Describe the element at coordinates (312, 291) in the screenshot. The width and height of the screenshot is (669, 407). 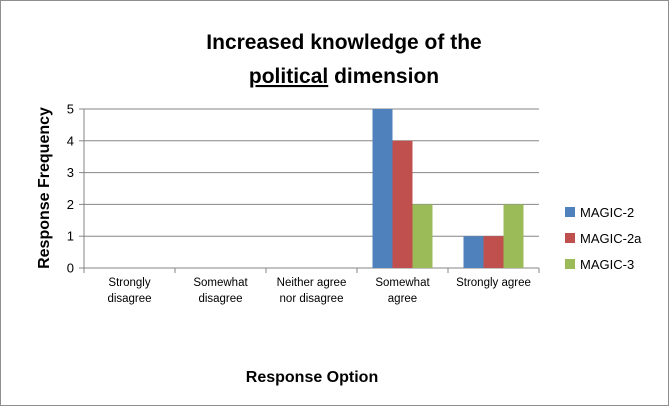
I see `x-category-label: Neither agree nor disagree` at that location.